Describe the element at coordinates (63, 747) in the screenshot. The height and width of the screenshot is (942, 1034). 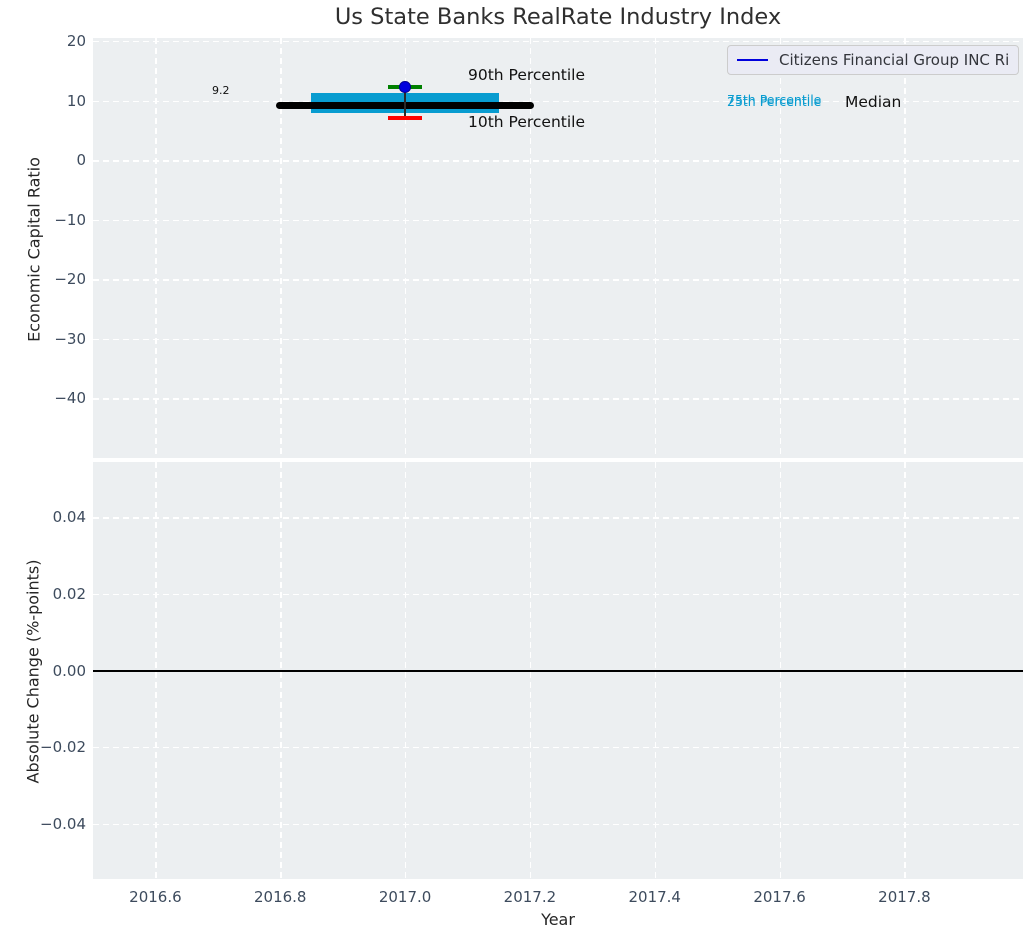
I see `y-tick-label: −0.02` at that location.